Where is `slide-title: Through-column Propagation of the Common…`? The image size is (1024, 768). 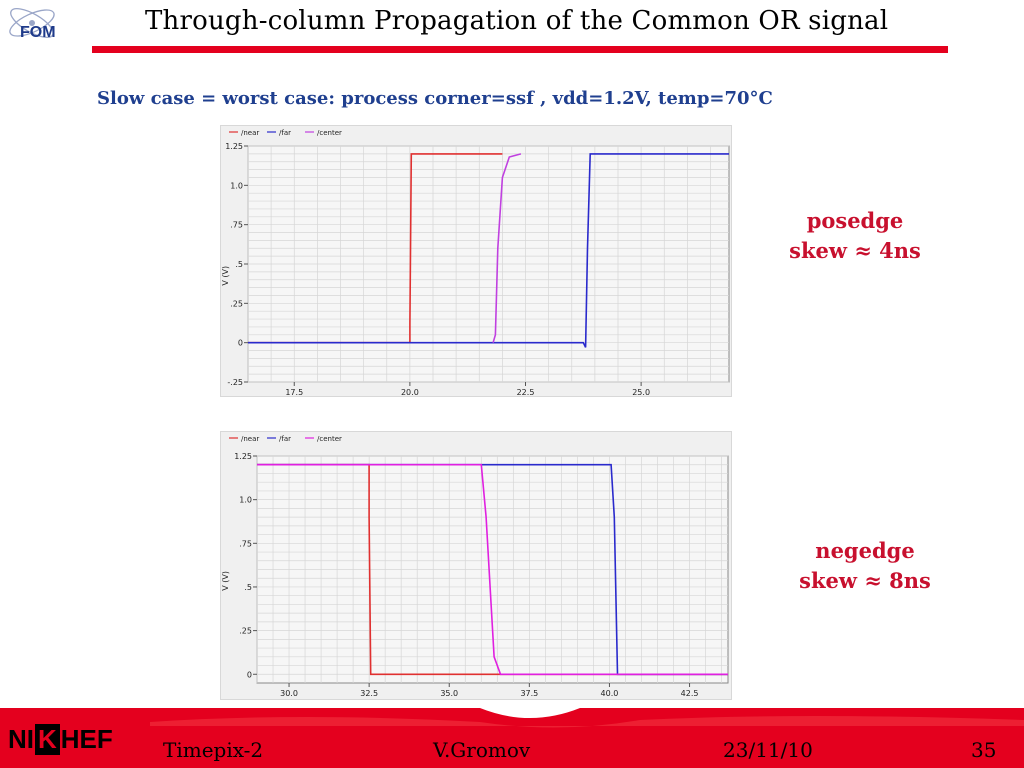
slide-title: Through-column Propagation of the Common… is located at coordinates (517, 21).